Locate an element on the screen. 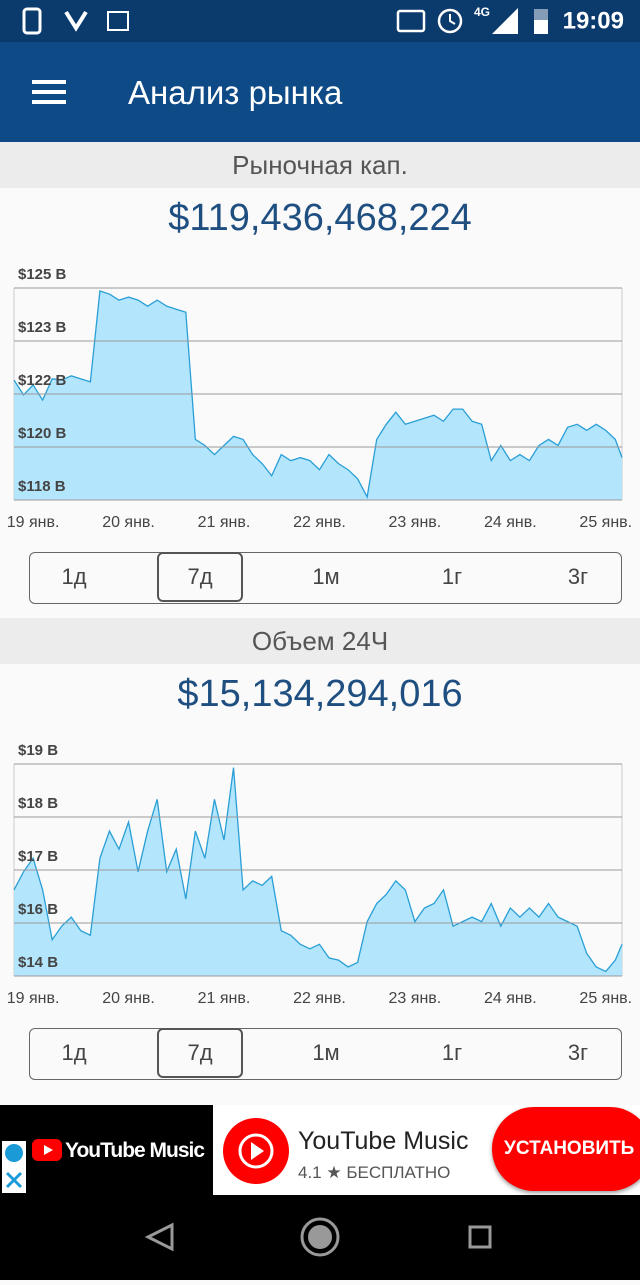  y-tick-label: $17 B is located at coordinates (38, 856).